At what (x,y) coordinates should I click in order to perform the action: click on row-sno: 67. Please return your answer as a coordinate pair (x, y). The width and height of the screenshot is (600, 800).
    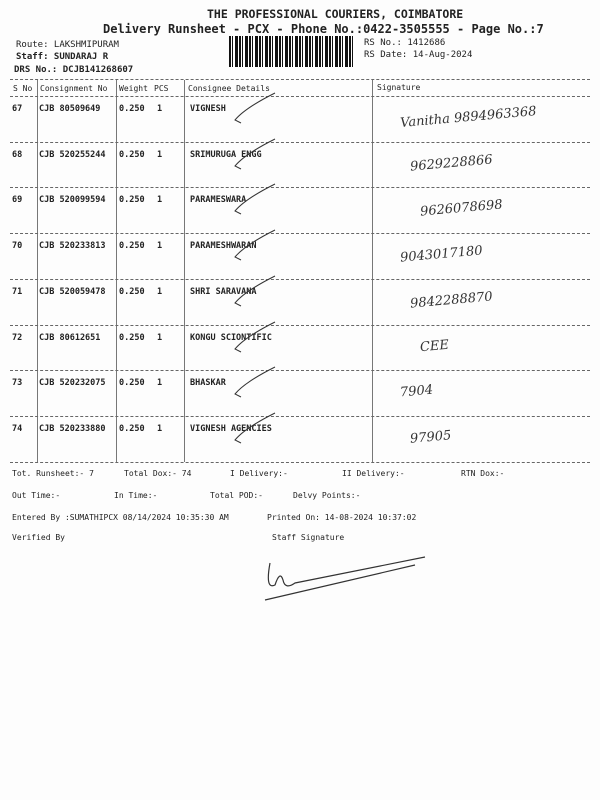
    Looking at the image, I should click on (17, 109).